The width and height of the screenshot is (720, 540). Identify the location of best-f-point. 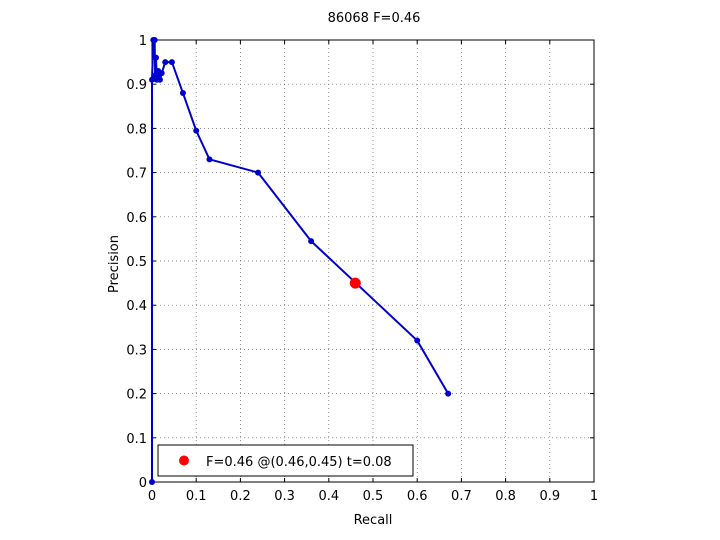
(355, 283).